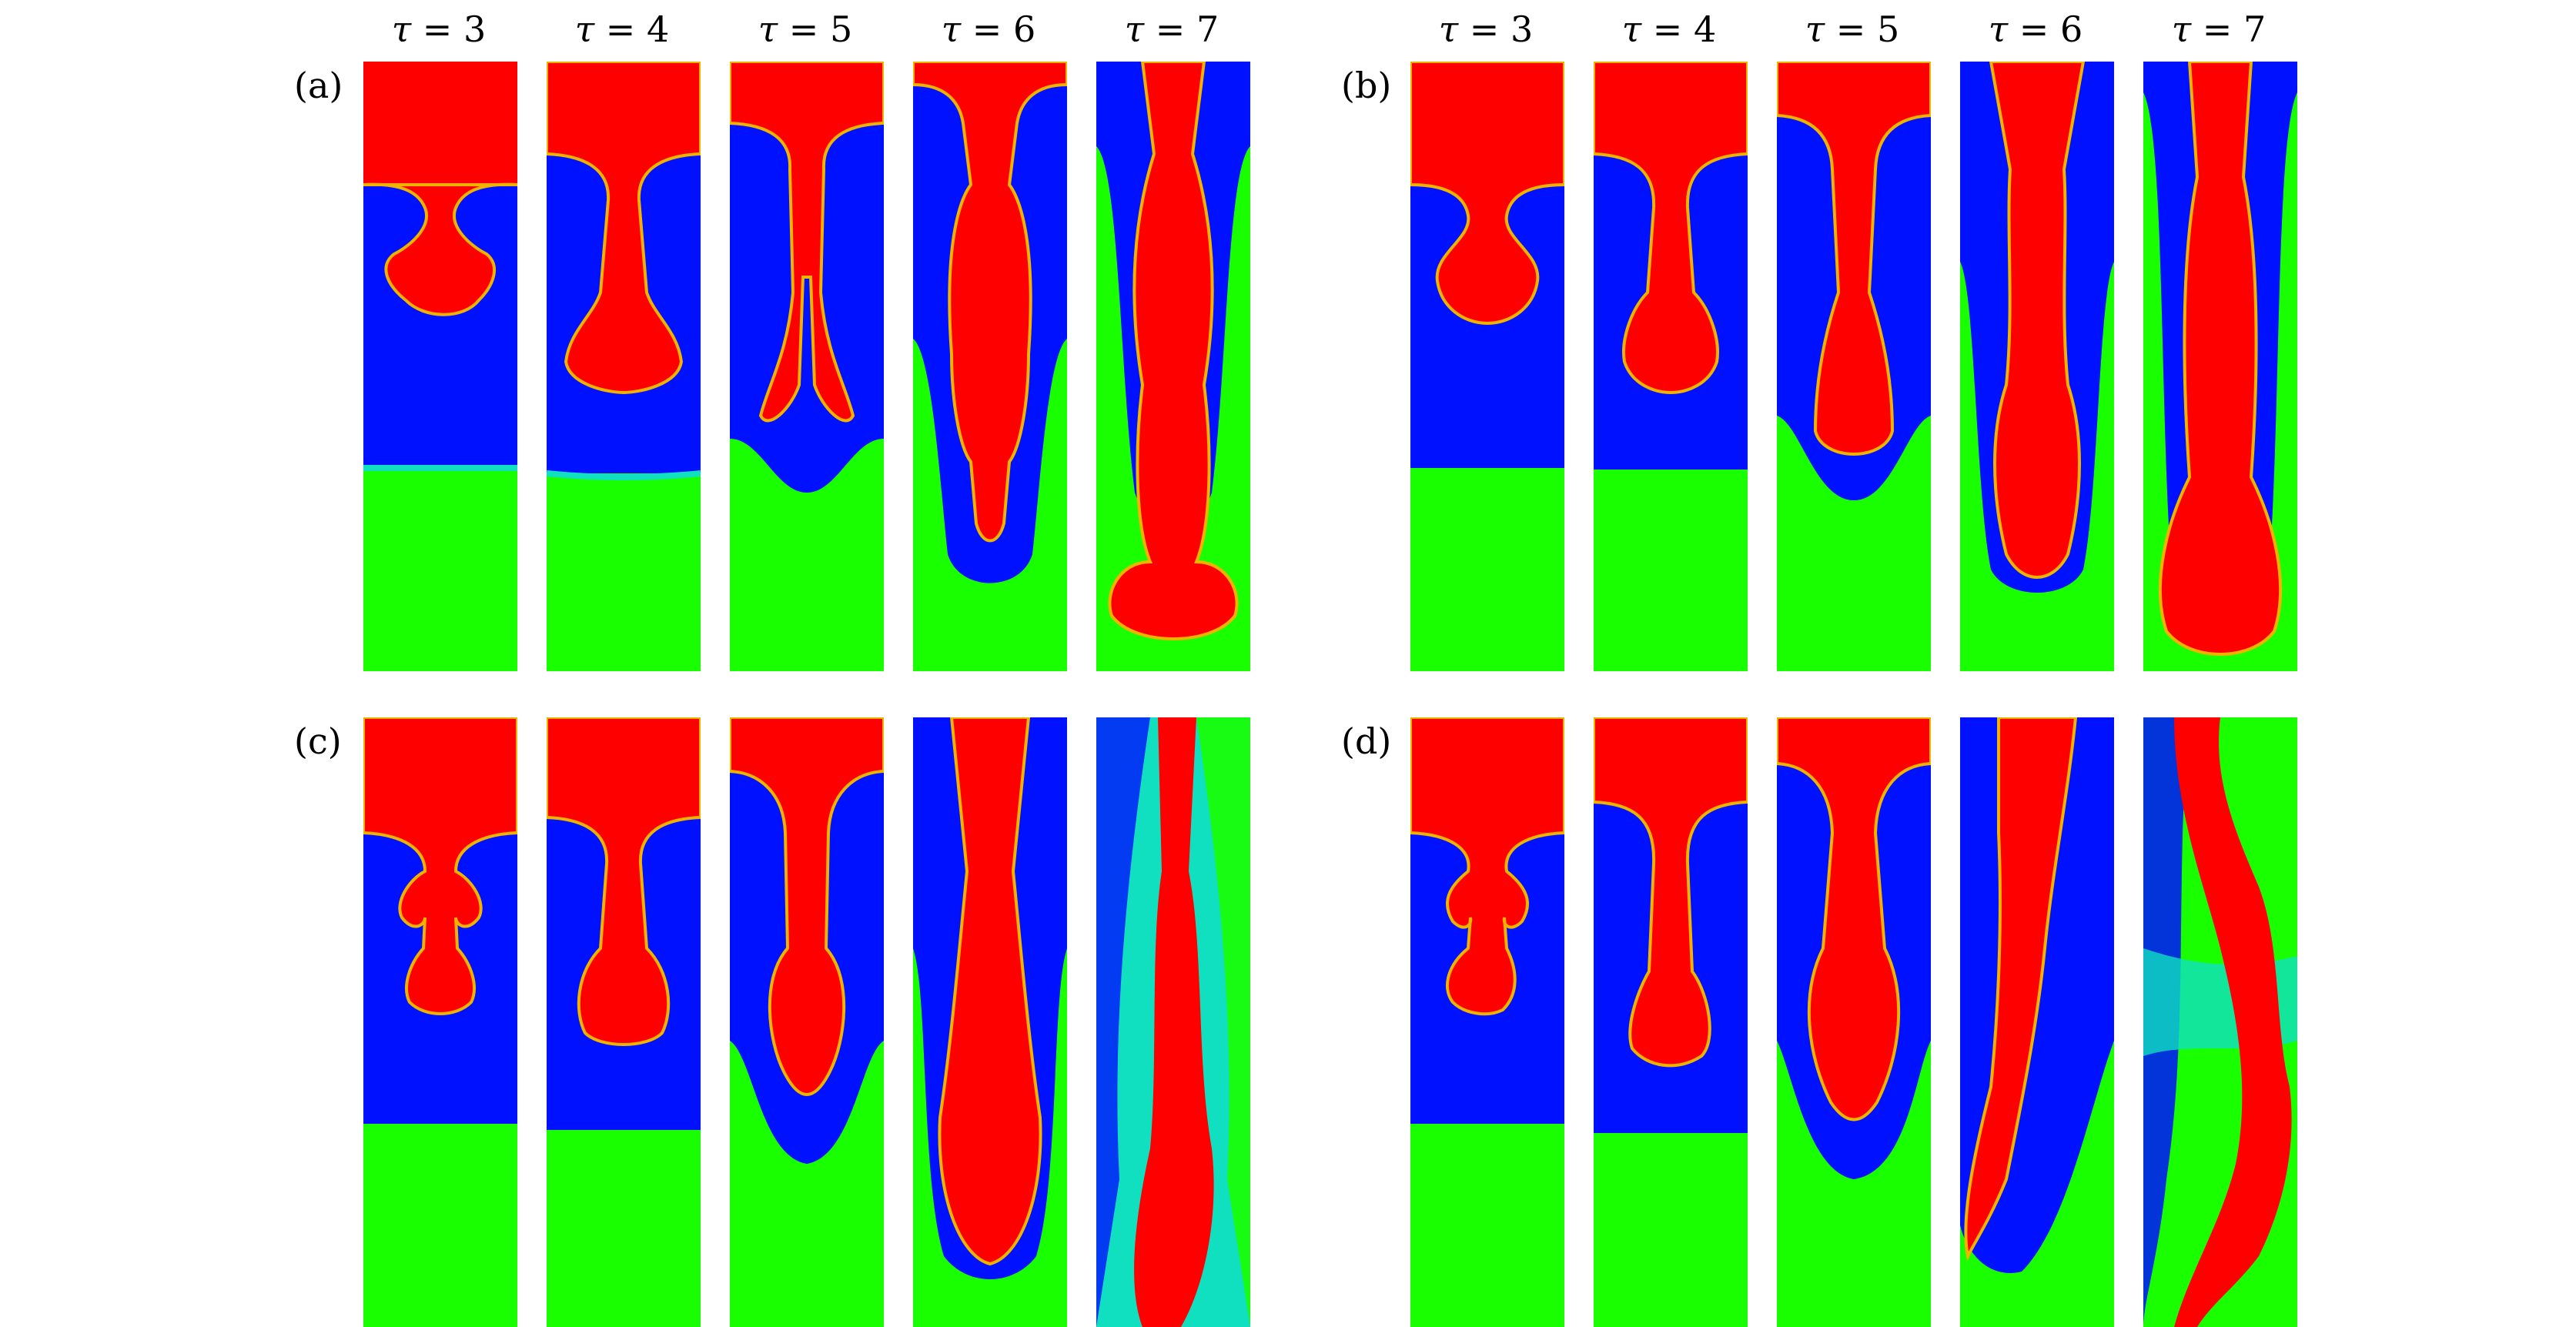 The image size is (2576, 1327). I want to click on panel-label: (a), so click(319, 85).